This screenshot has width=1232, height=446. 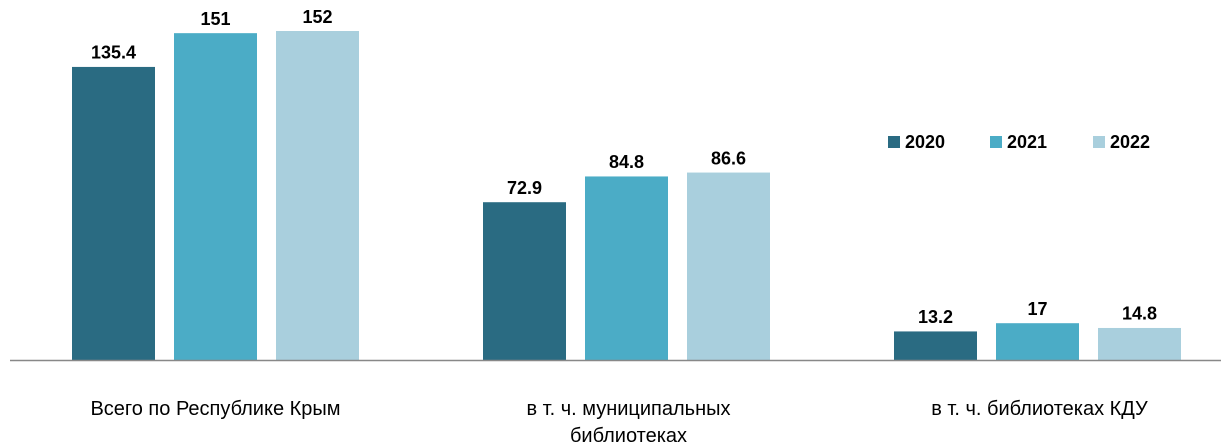 I want to click on data-label: 84.8, so click(x=626, y=162).